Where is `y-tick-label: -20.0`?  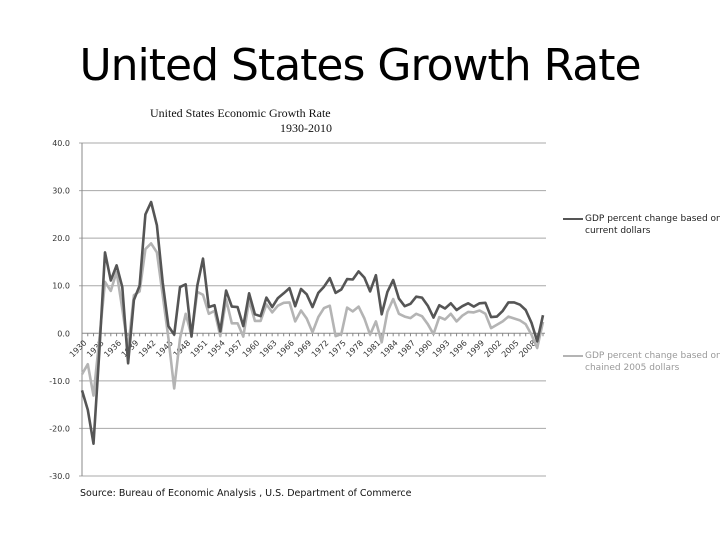 y-tick-label: -20.0 is located at coordinates (59, 428).